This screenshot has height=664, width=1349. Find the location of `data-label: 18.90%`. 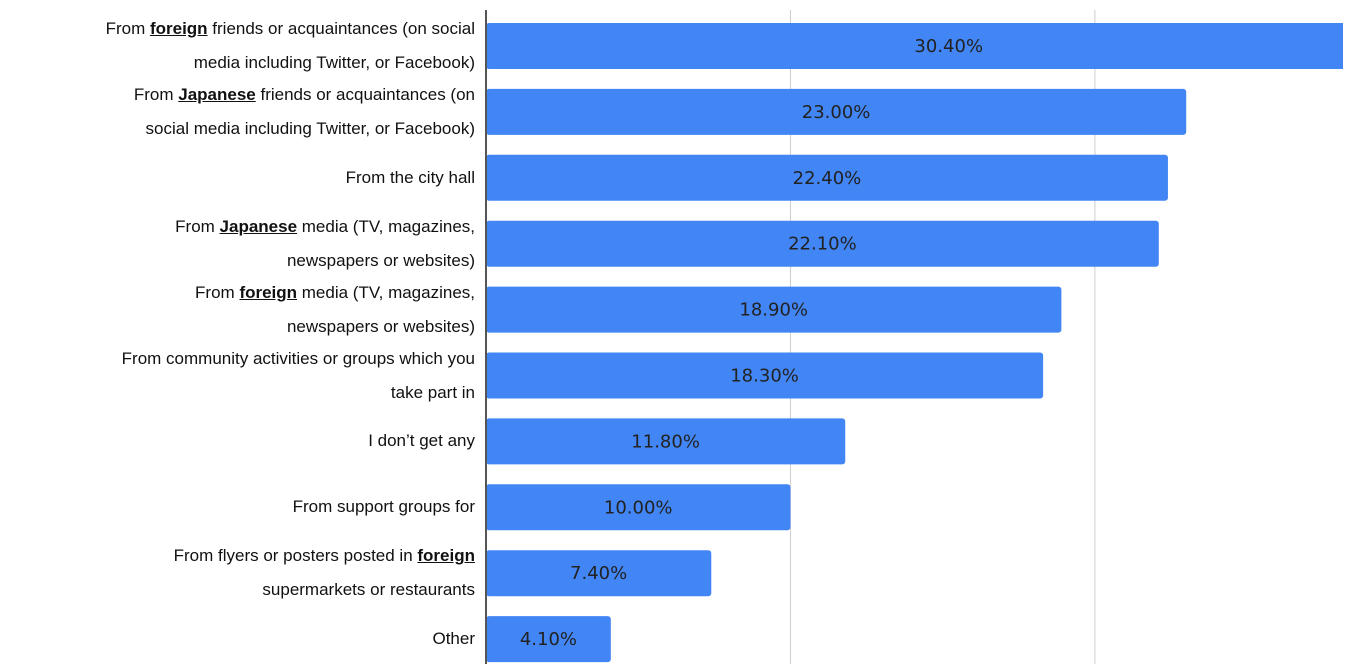

data-label: 18.90% is located at coordinates (773, 310).